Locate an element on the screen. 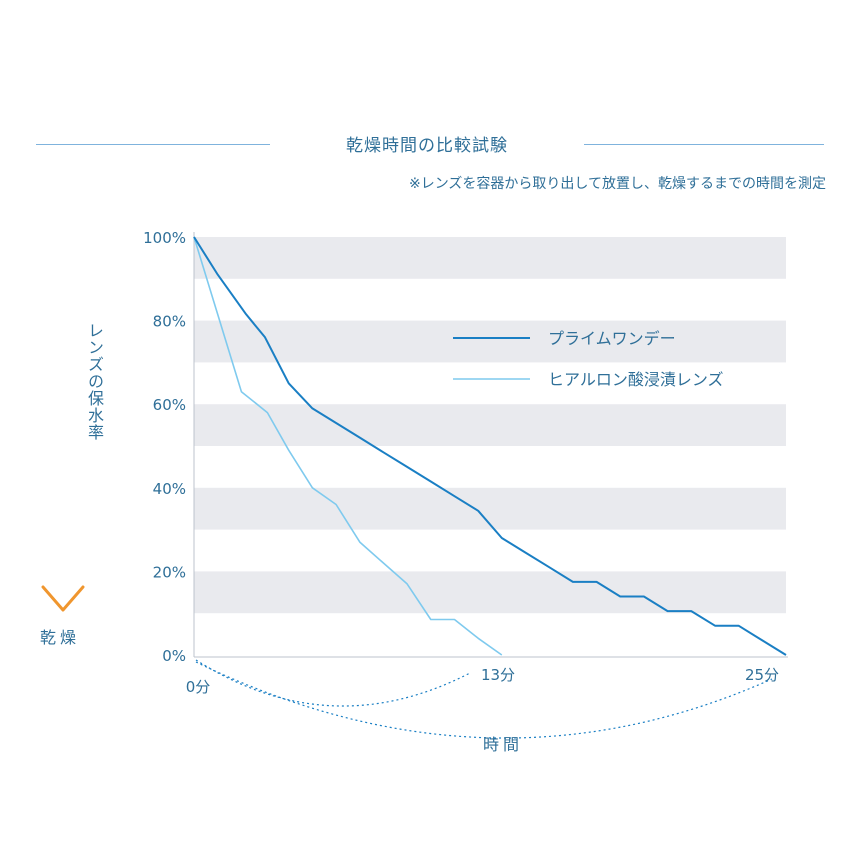  dry-label: 乾燥 is located at coordinates (60, 637).